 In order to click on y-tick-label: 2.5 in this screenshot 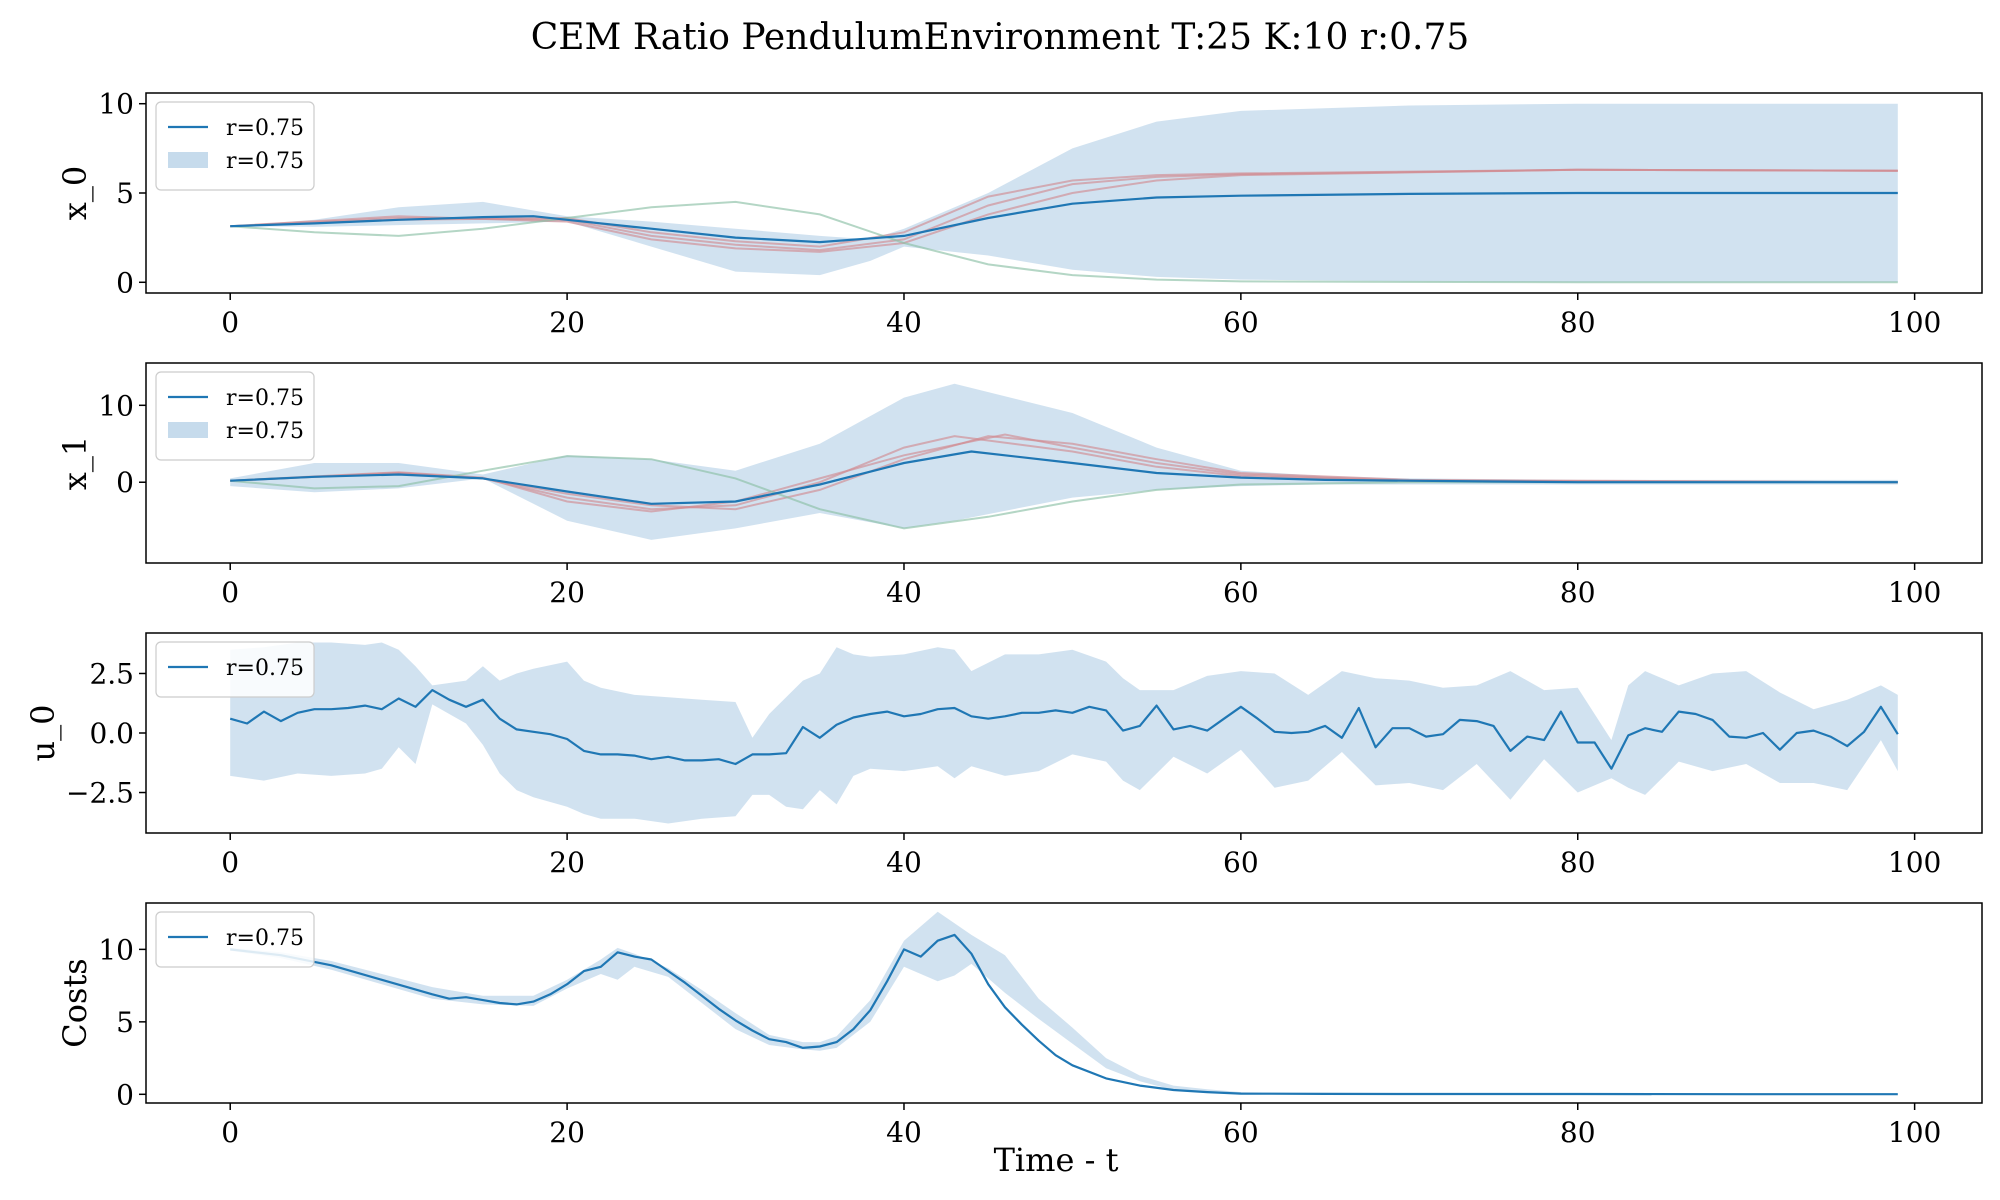, I will do `click(111, 673)`.